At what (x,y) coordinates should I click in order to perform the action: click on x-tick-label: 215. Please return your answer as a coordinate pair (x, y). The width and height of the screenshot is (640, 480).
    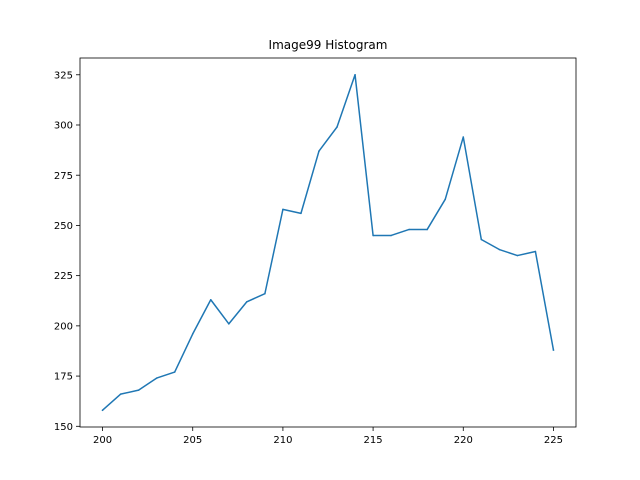
    Looking at the image, I should click on (373, 440).